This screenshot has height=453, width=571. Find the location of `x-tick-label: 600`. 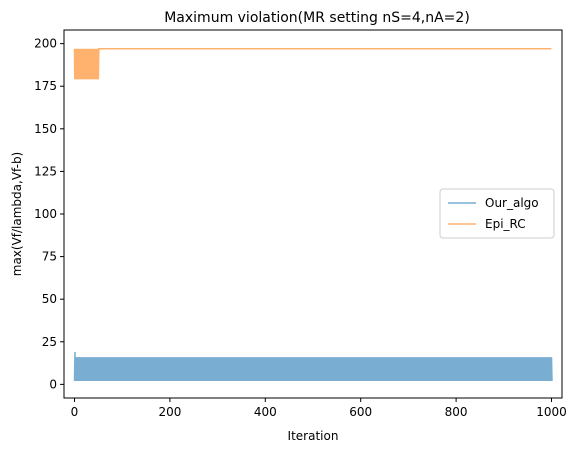

x-tick-label: 600 is located at coordinates (360, 412).